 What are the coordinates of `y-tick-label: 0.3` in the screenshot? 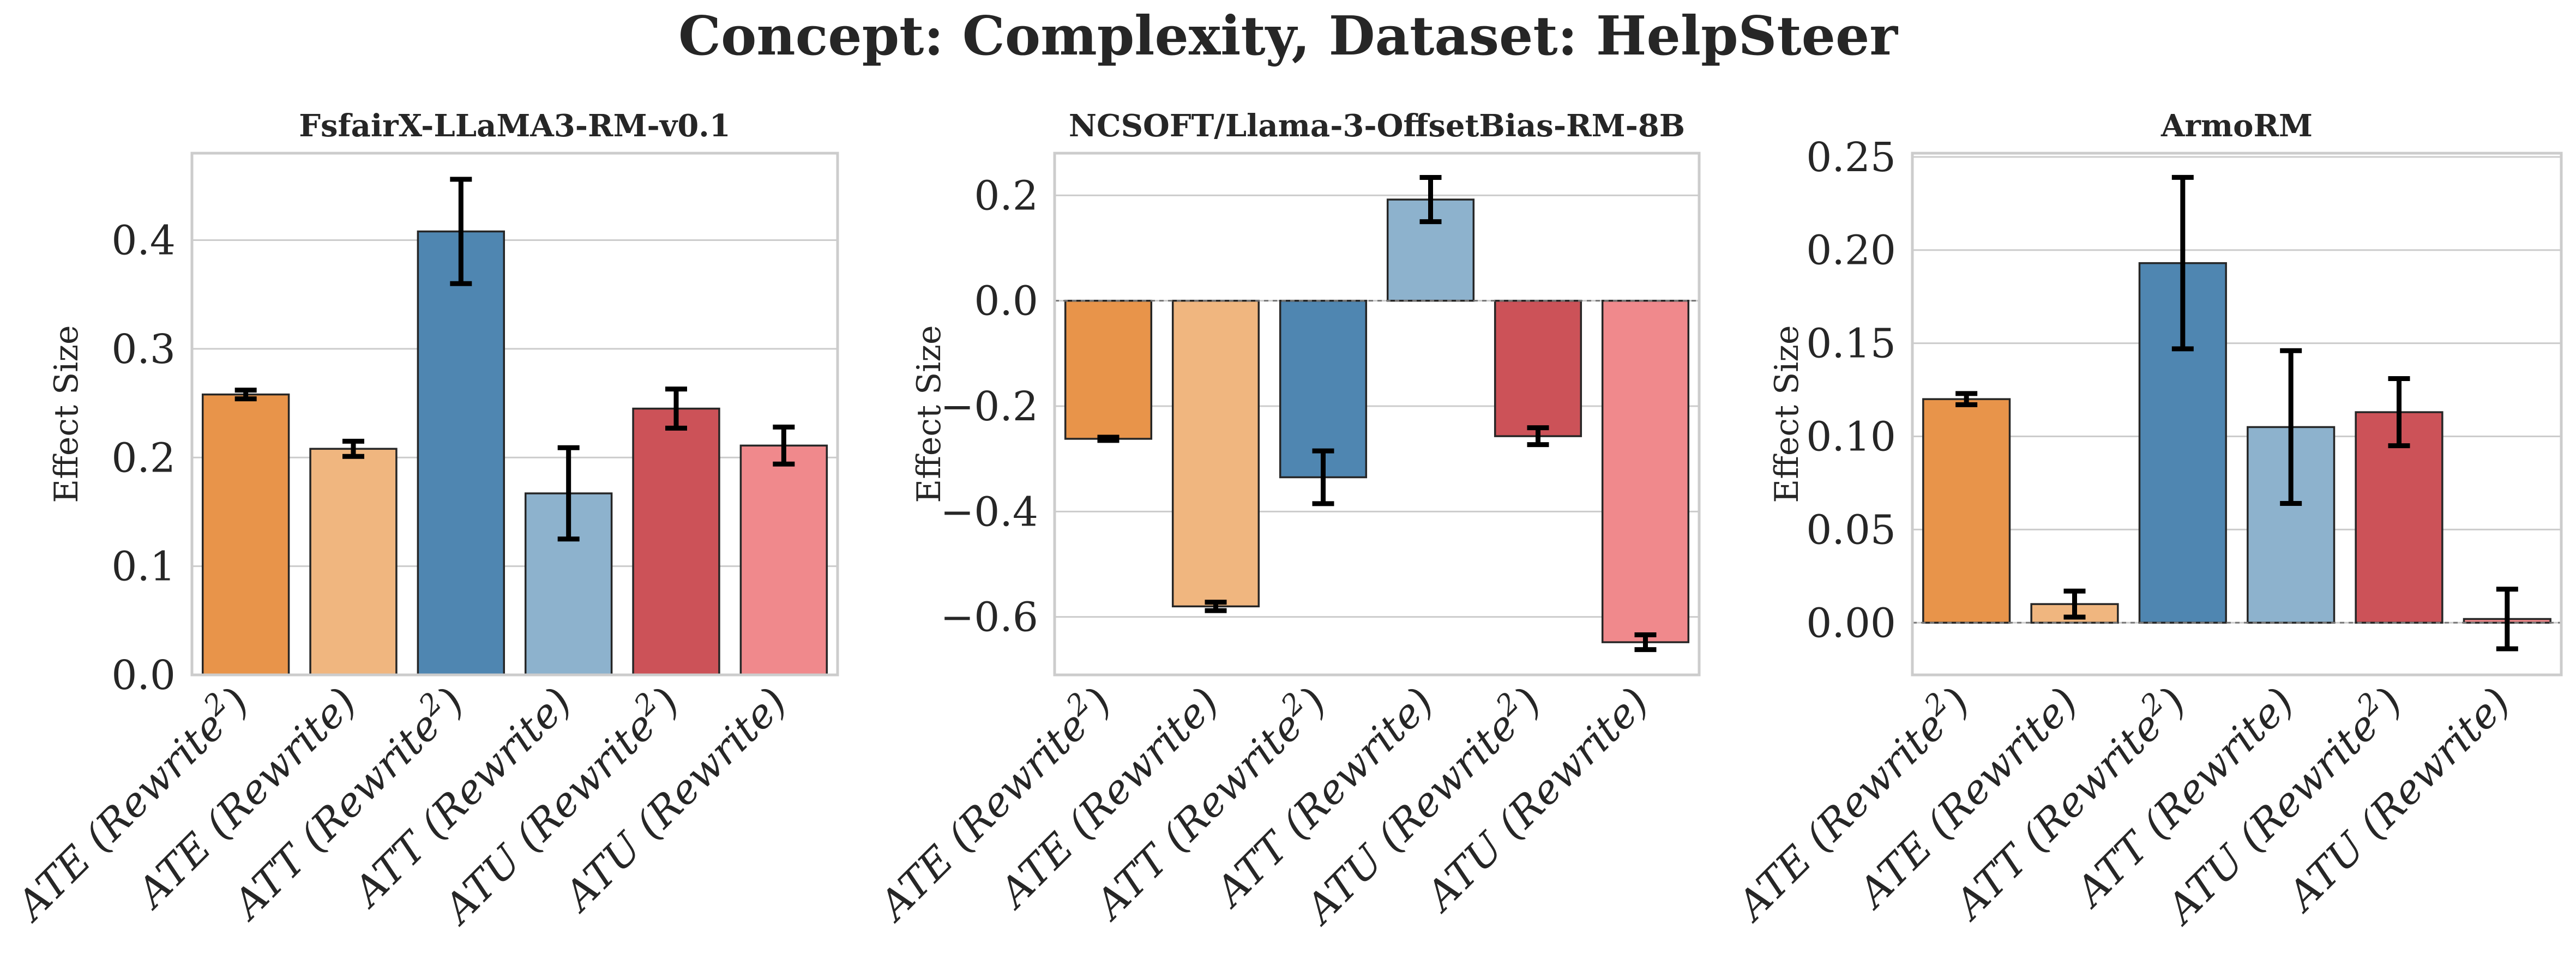 It's located at (143, 349).